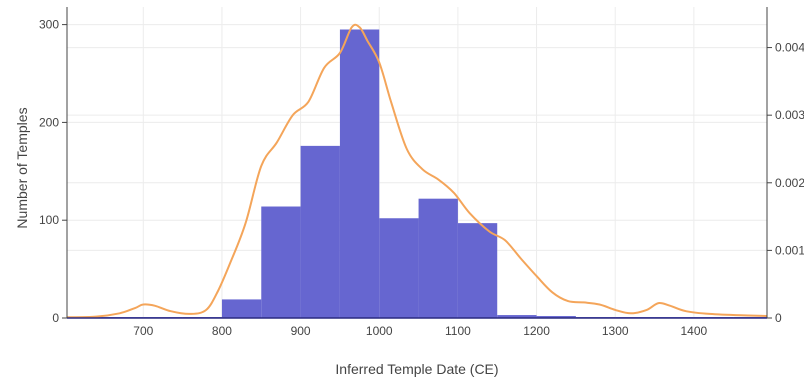 This screenshot has height=379, width=804. I want to click on y2-tick-label: 0.001, so click(789, 250).